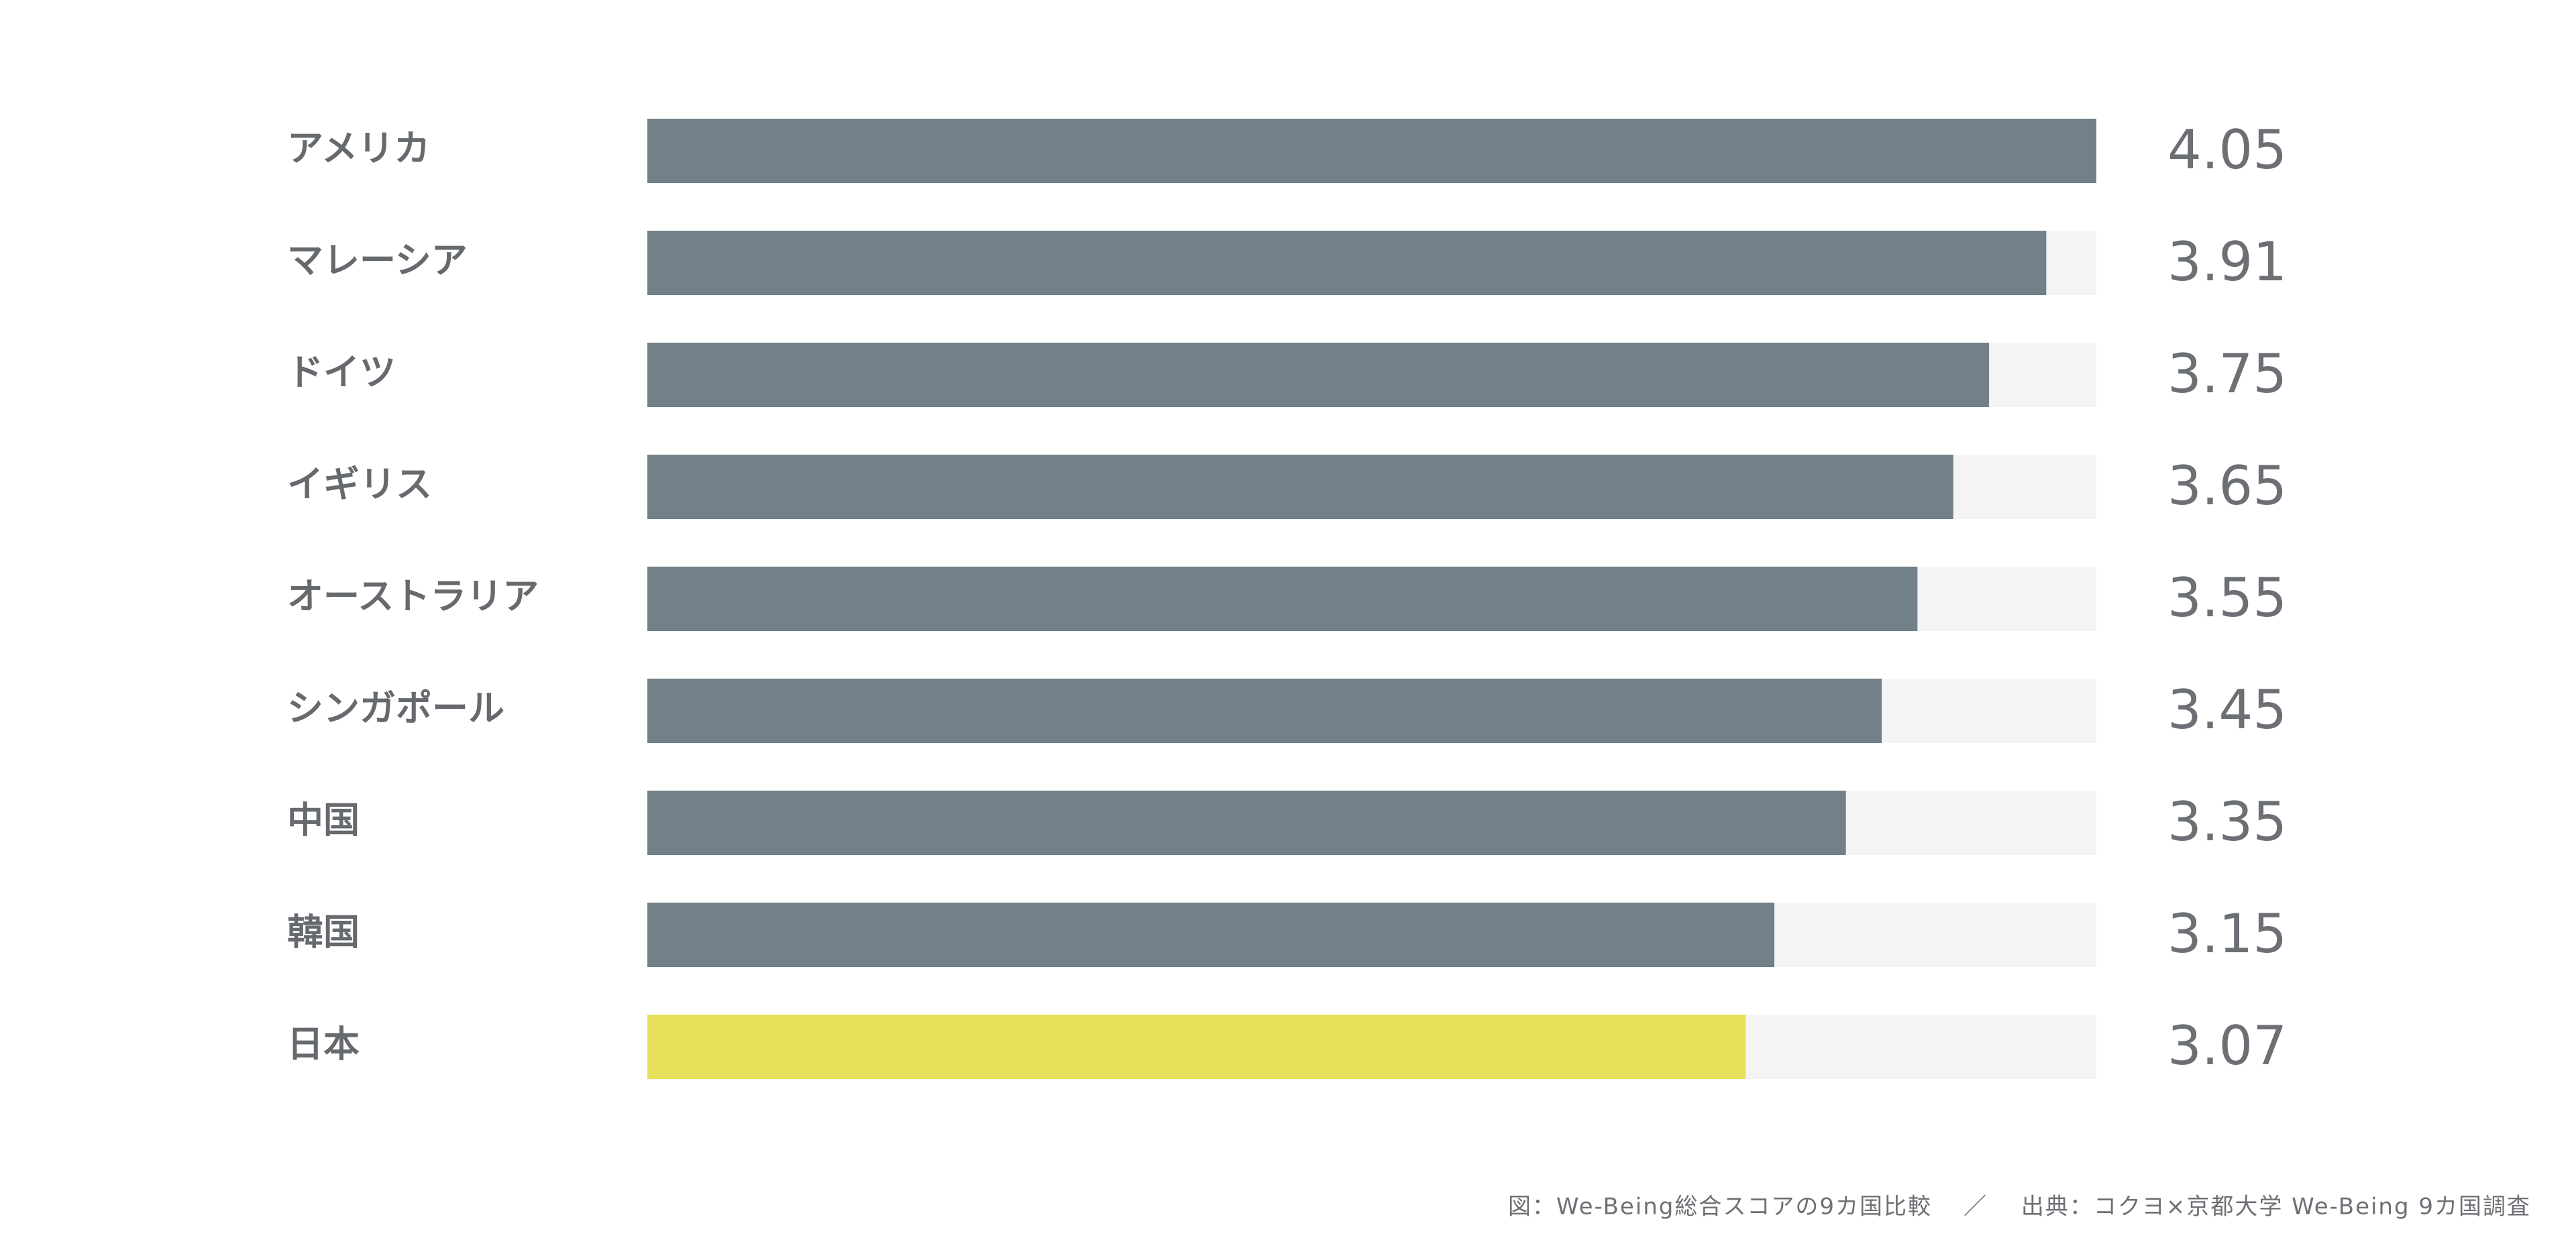 The image size is (2576, 1252). Describe the element at coordinates (2227, 150) in the screenshot. I see `value-label: 4.05` at that location.